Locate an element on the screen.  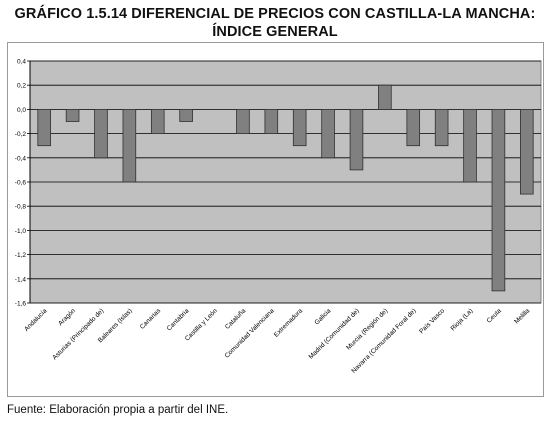
y-tick-label: -1,4 is located at coordinates (21, 279).